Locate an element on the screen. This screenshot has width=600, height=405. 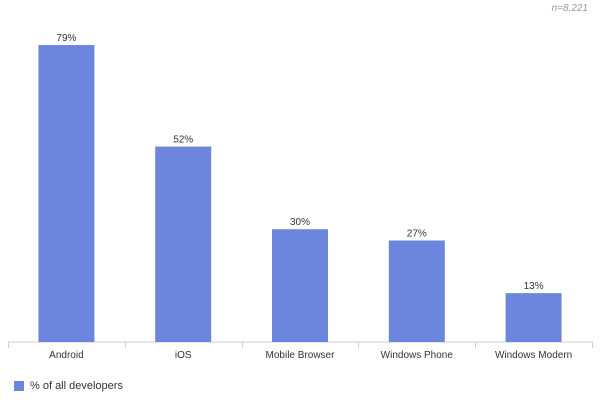
legend: % of all developers is located at coordinates (68, 386).